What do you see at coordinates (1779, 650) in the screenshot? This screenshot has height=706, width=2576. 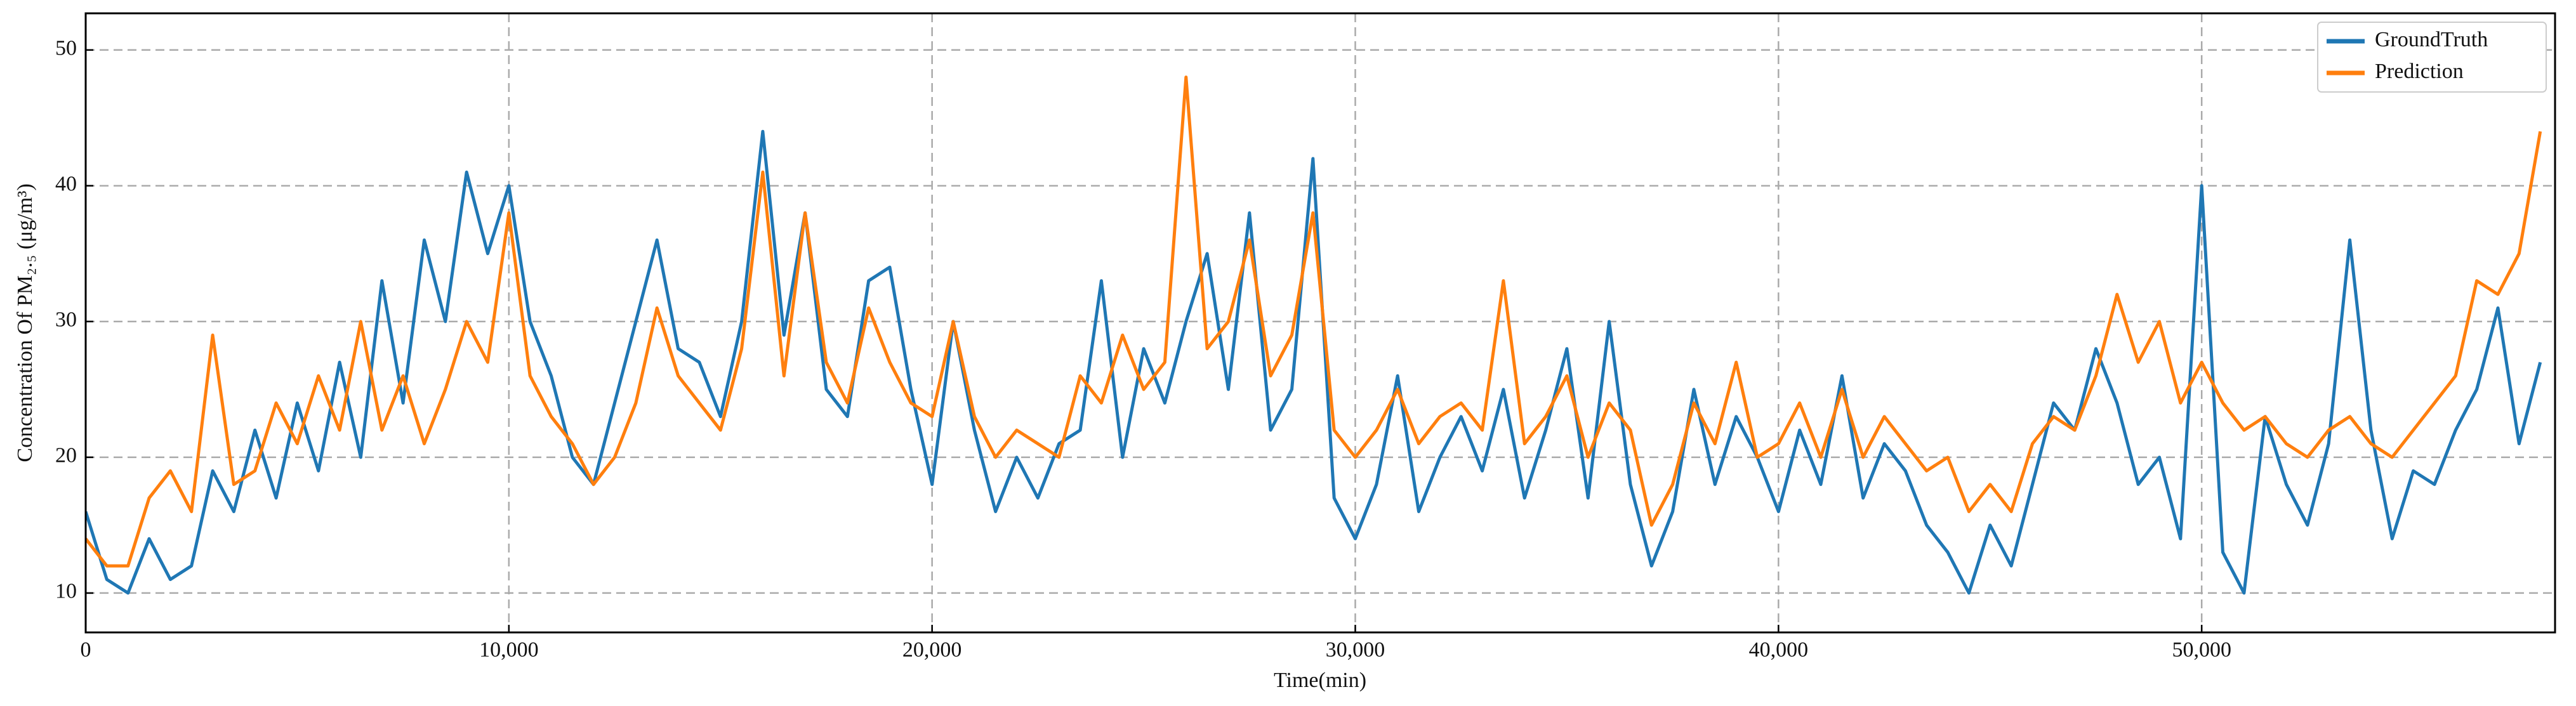 I see `x-tick-label: 40,000` at bounding box center [1779, 650].